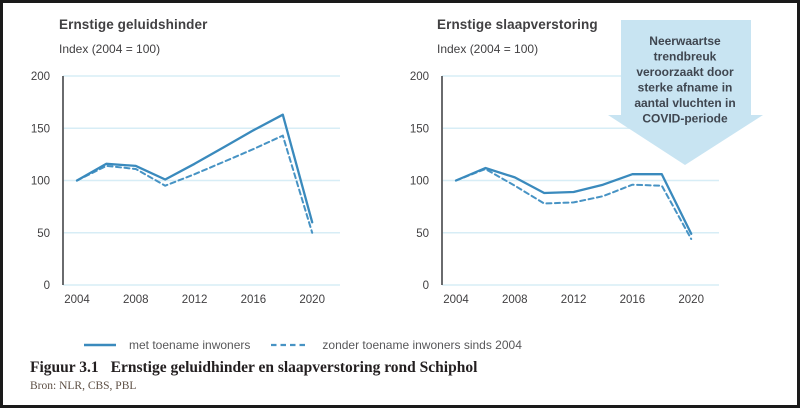 This screenshot has width=800, height=408. What do you see at coordinates (83, 386) in the screenshot?
I see `figure-source: Bron: NLR, CBS, PBL` at bounding box center [83, 386].